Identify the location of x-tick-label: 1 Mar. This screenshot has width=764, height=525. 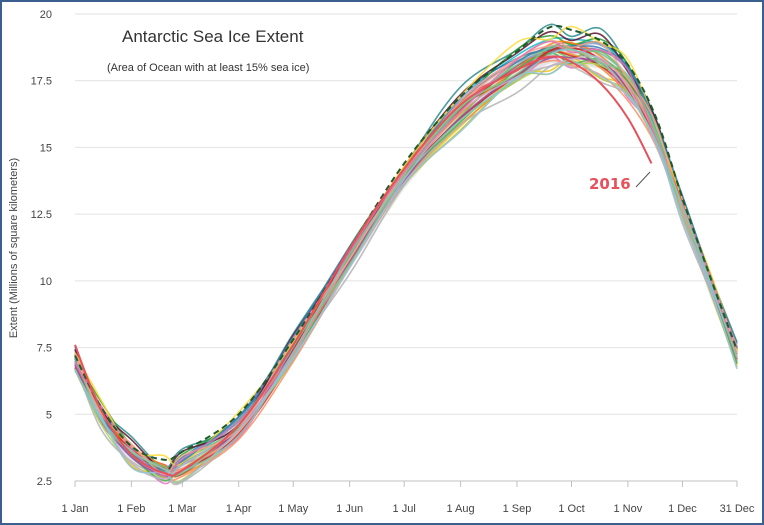
(182, 509).